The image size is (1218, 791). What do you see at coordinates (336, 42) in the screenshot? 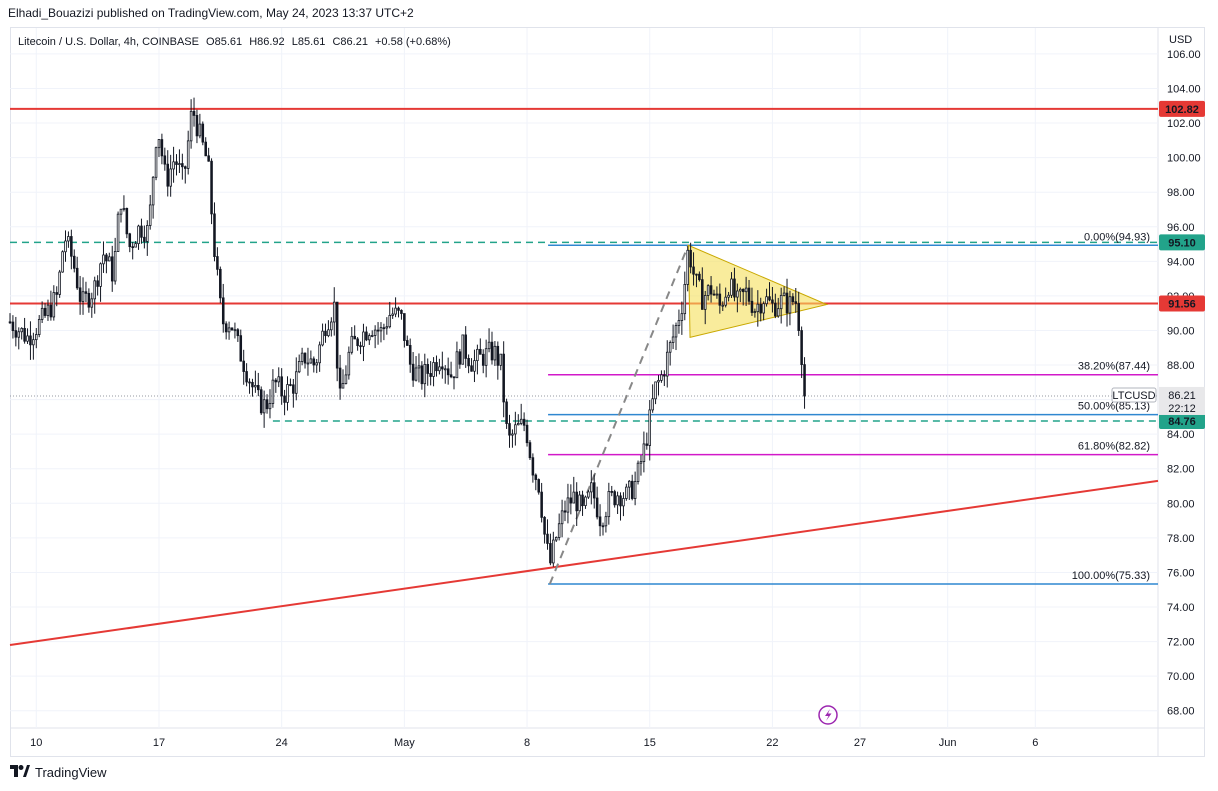
I see `legend-c-label: C` at bounding box center [336, 42].